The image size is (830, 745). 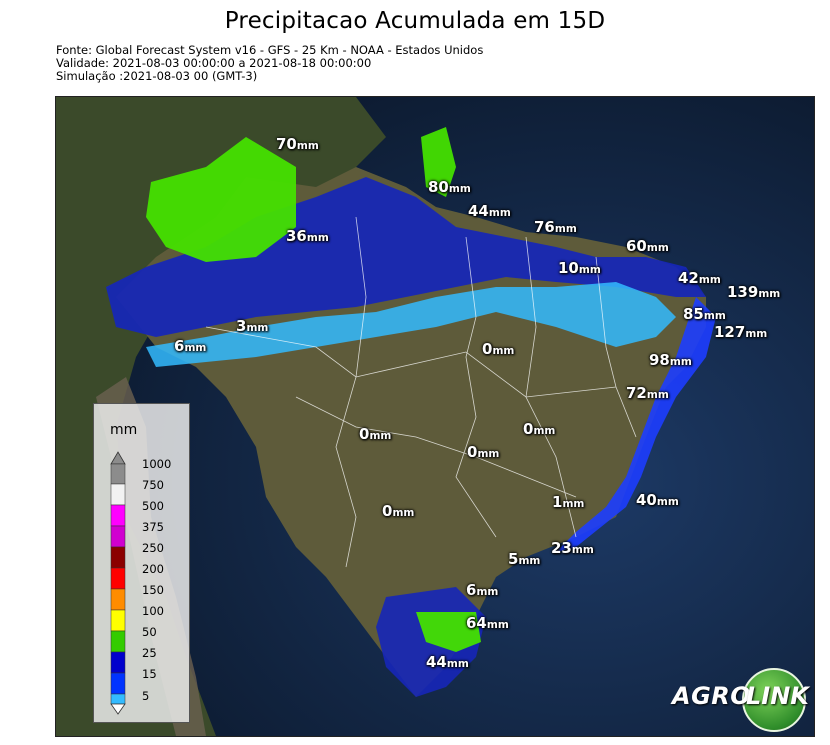 What do you see at coordinates (149, 632) in the screenshot?
I see `legend-tick: 50` at bounding box center [149, 632].